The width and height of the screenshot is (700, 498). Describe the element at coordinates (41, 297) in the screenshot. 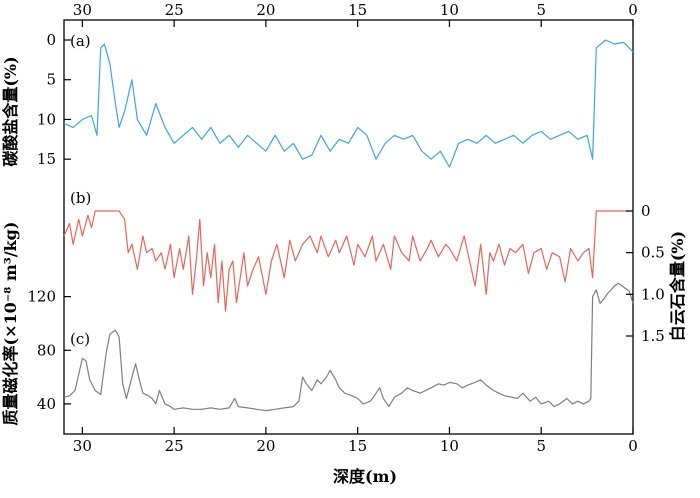

I see `y-tick-label-c: 120` at that location.